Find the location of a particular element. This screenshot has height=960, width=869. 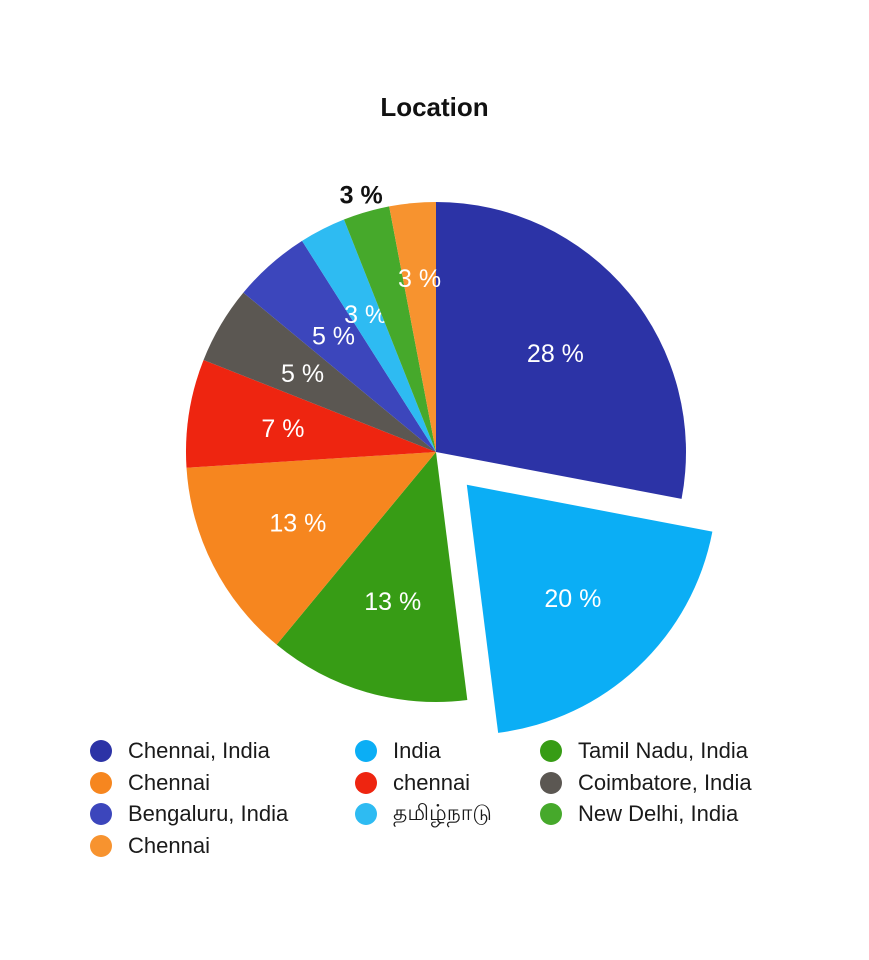

legend-item-3: Tamil Nadu, India is located at coordinates (644, 751).